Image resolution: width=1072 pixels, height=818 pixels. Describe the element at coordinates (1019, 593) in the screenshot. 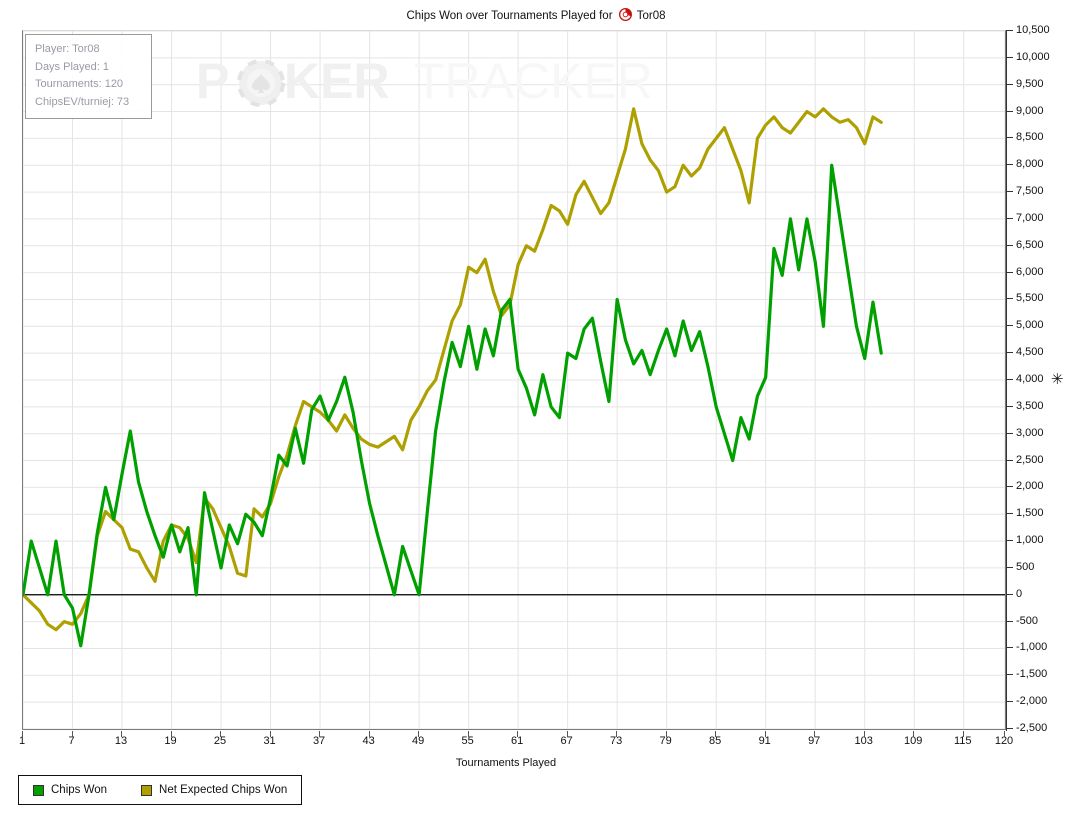

I see `y-axis-tick-label: 0` at that location.